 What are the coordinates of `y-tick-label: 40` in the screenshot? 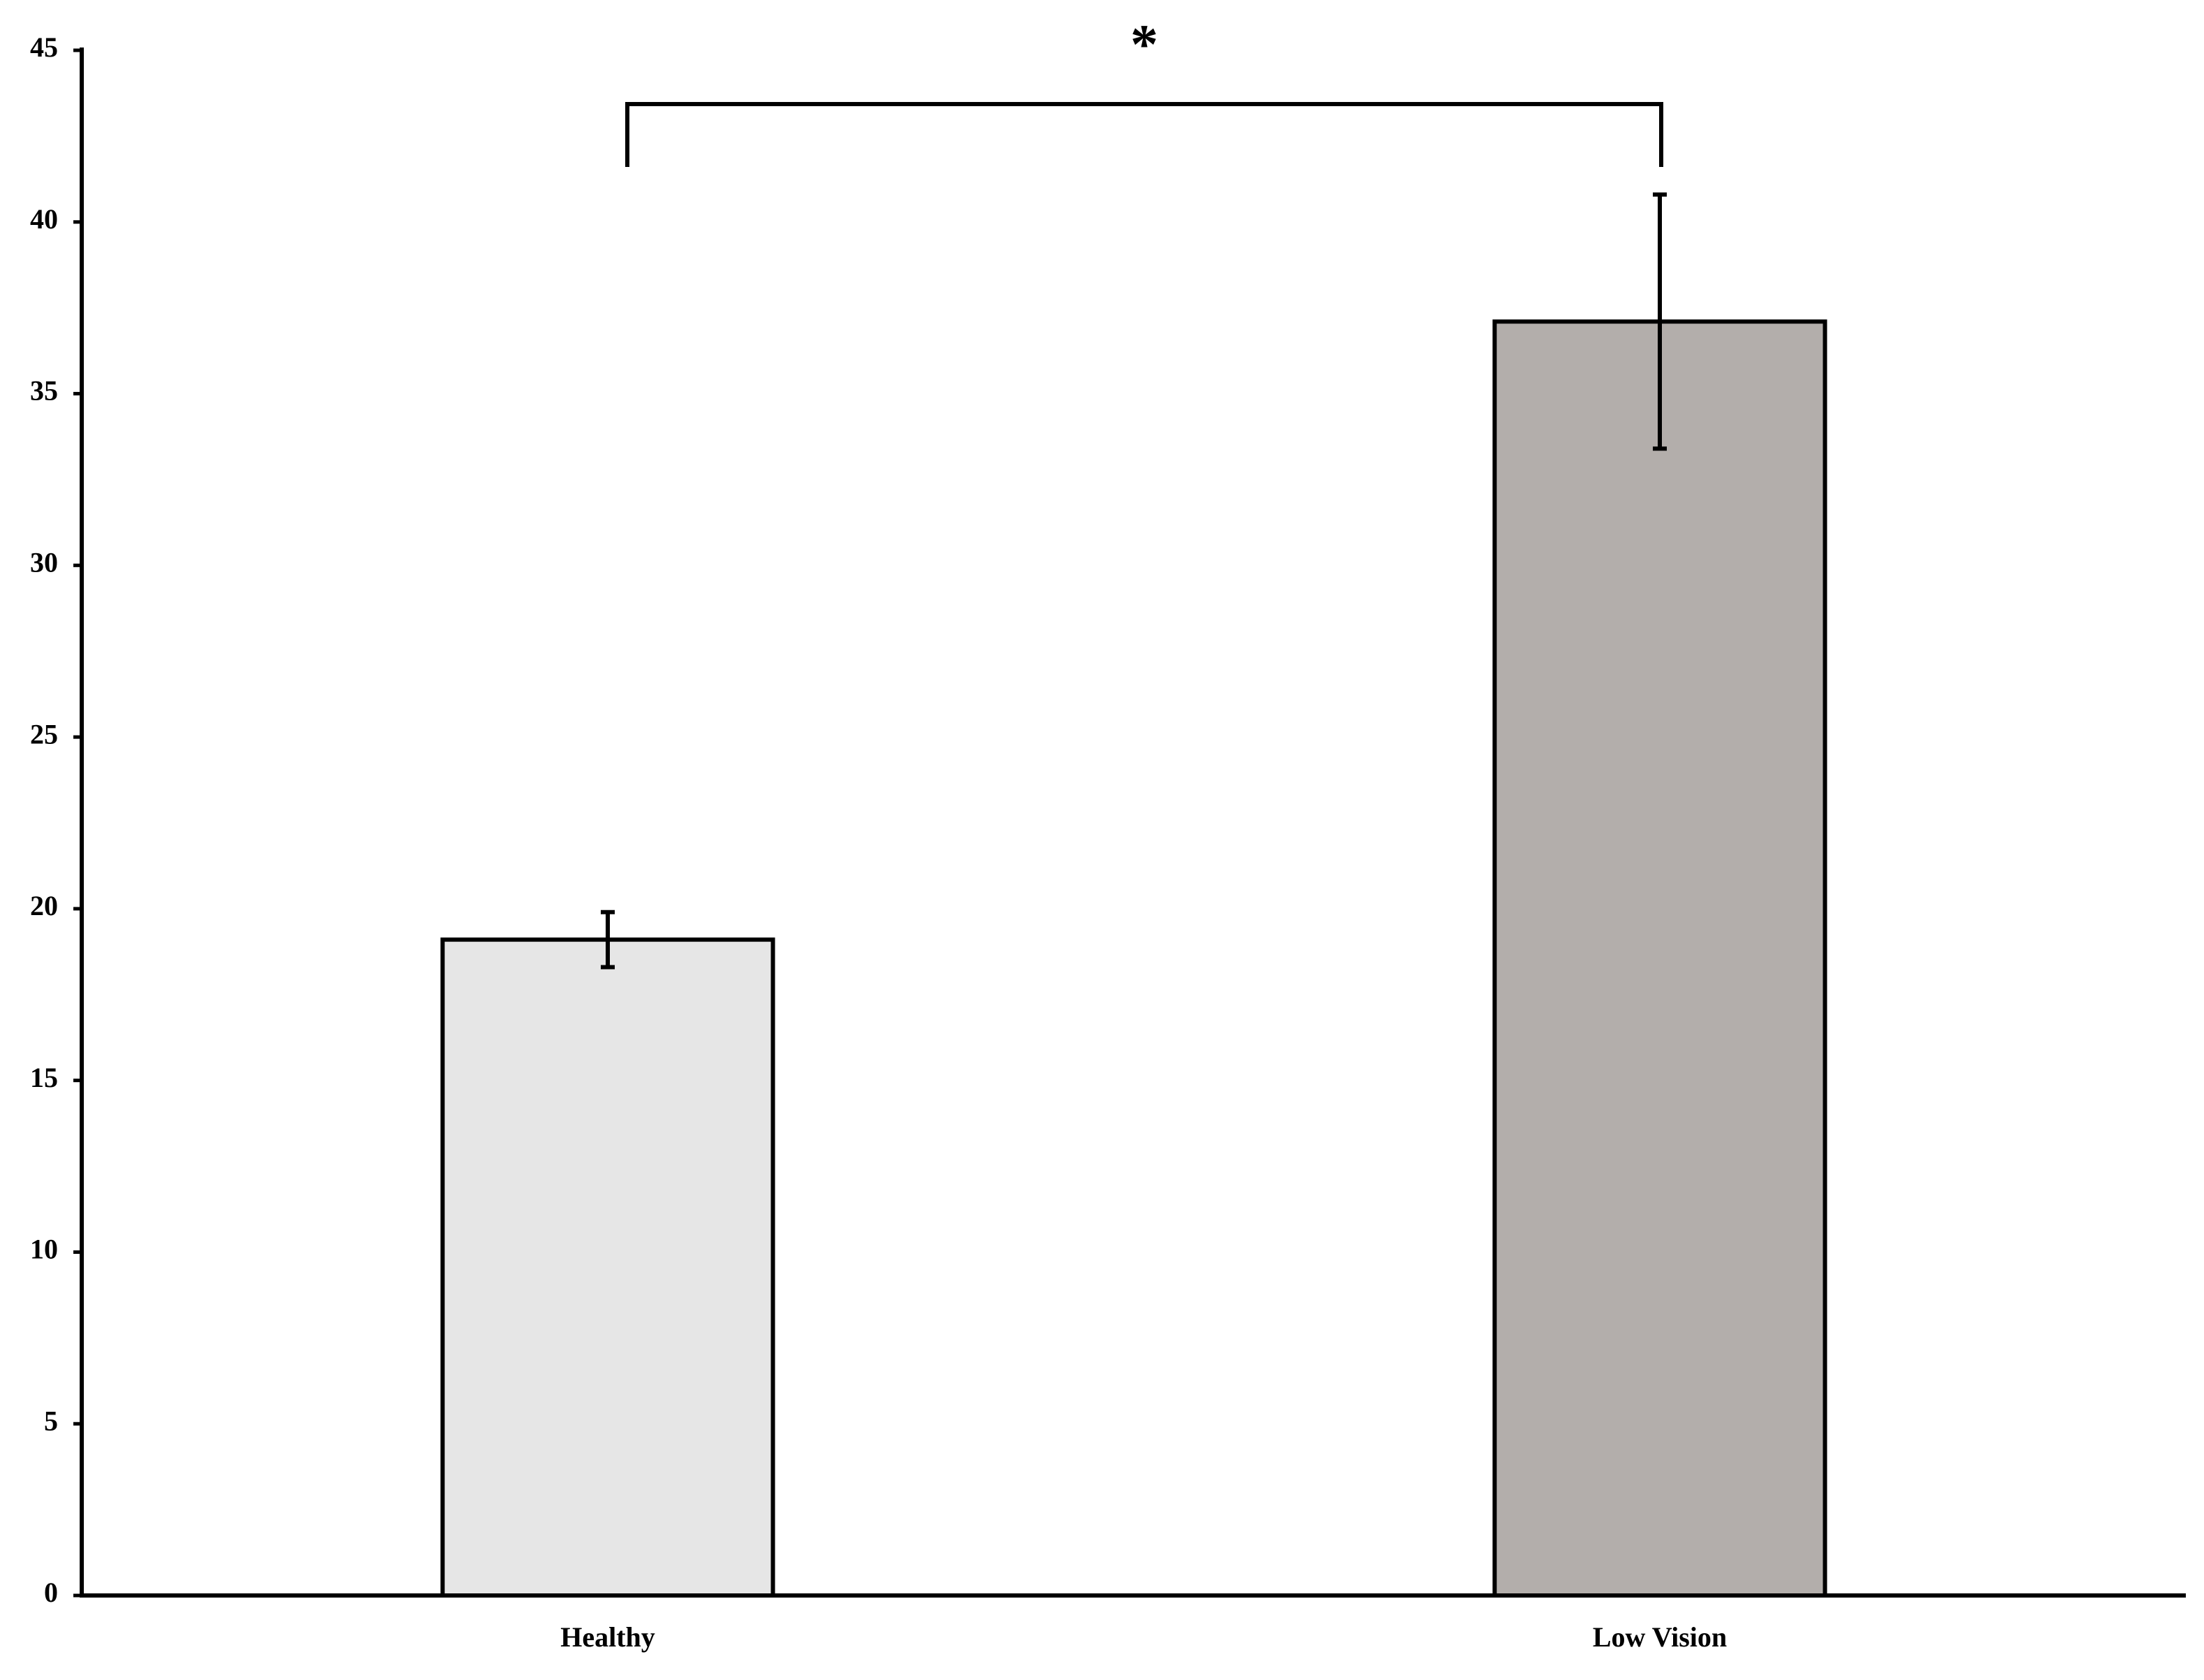 It's located at (44, 219).